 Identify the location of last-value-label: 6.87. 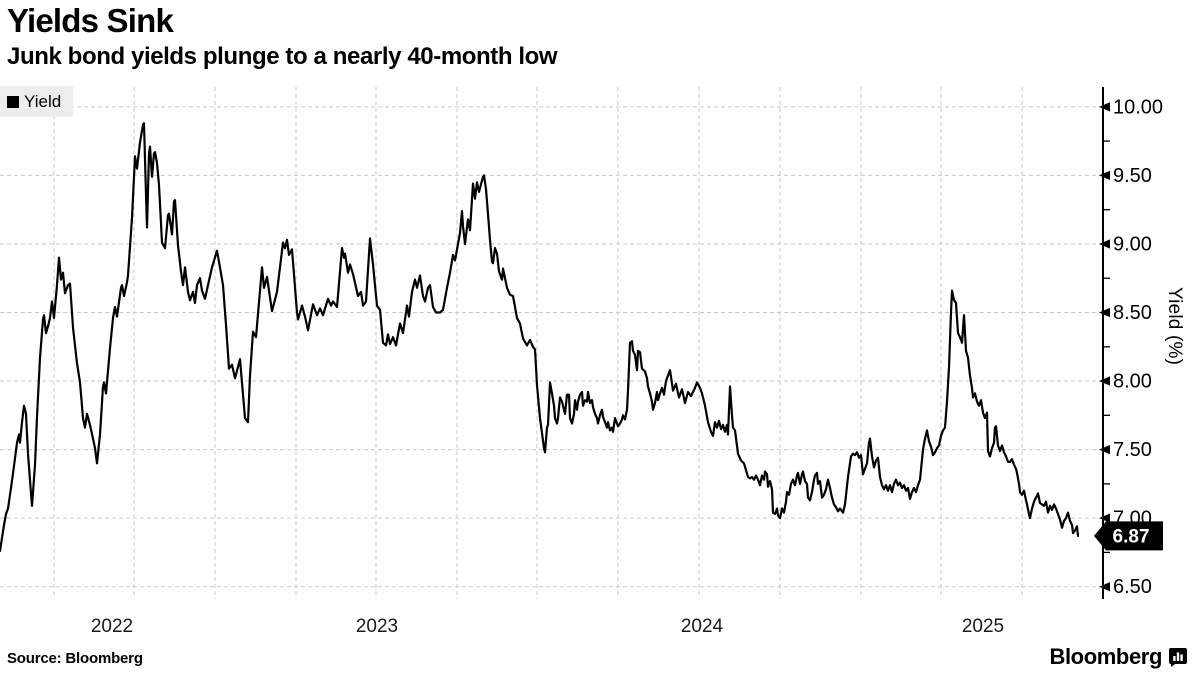
(1131, 536).